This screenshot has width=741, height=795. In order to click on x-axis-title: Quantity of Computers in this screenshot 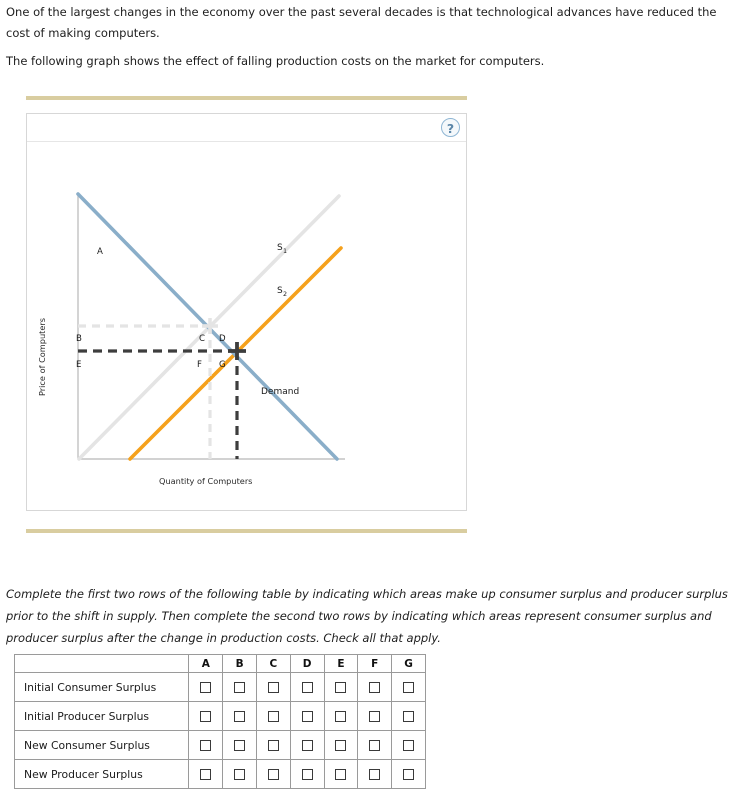, I will do `click(205, 481)`.